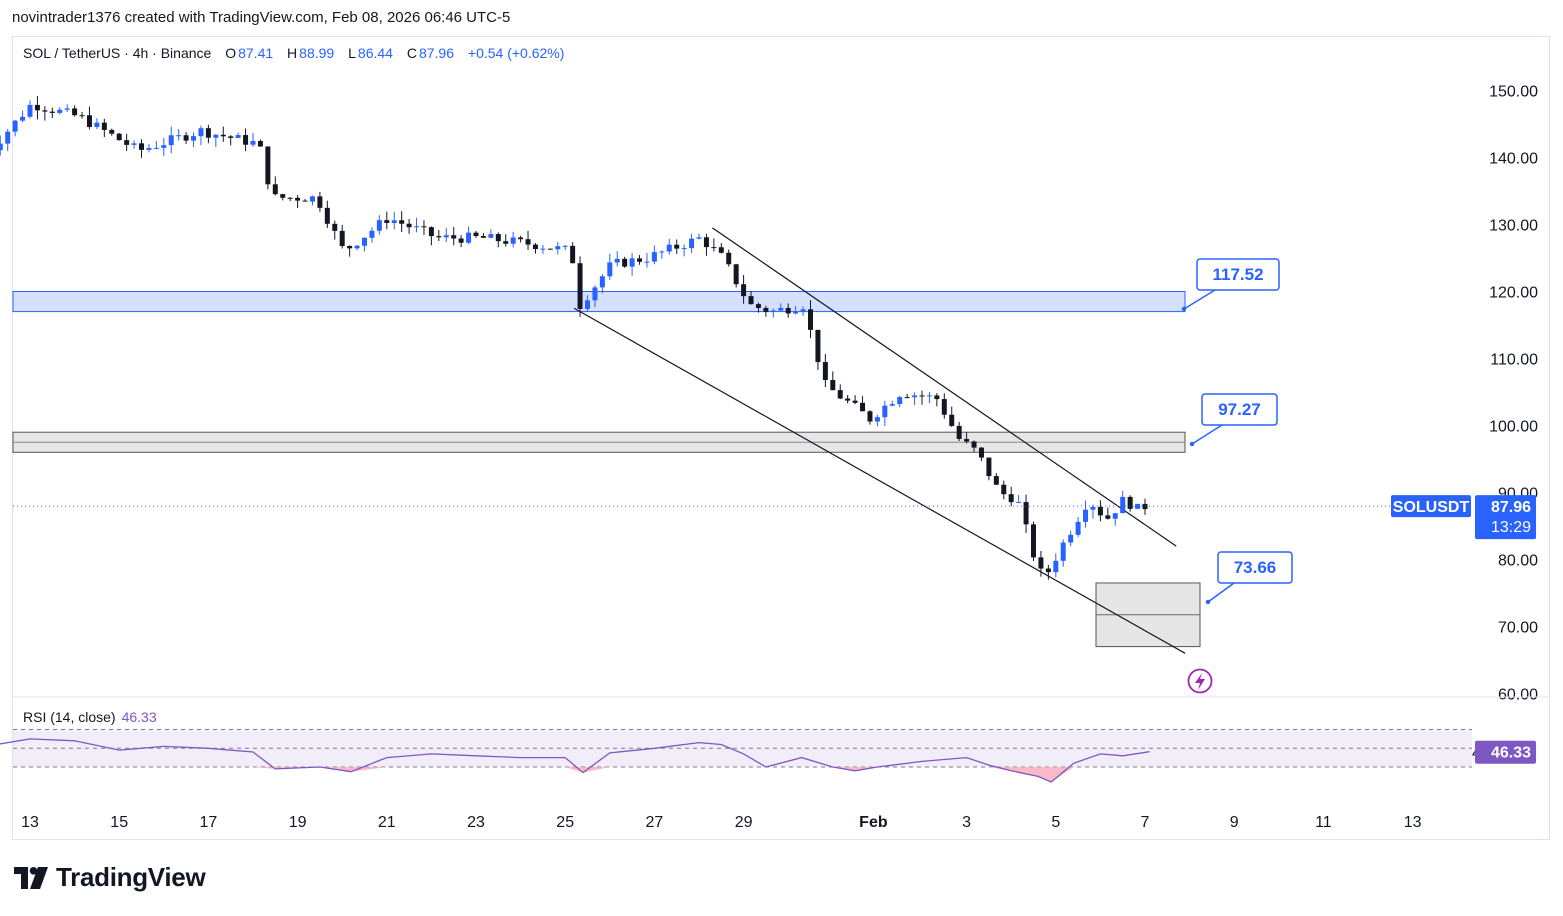 This screenshot has width=1563, height=916. I want to click on channel-upper-line, so click(944, 387).